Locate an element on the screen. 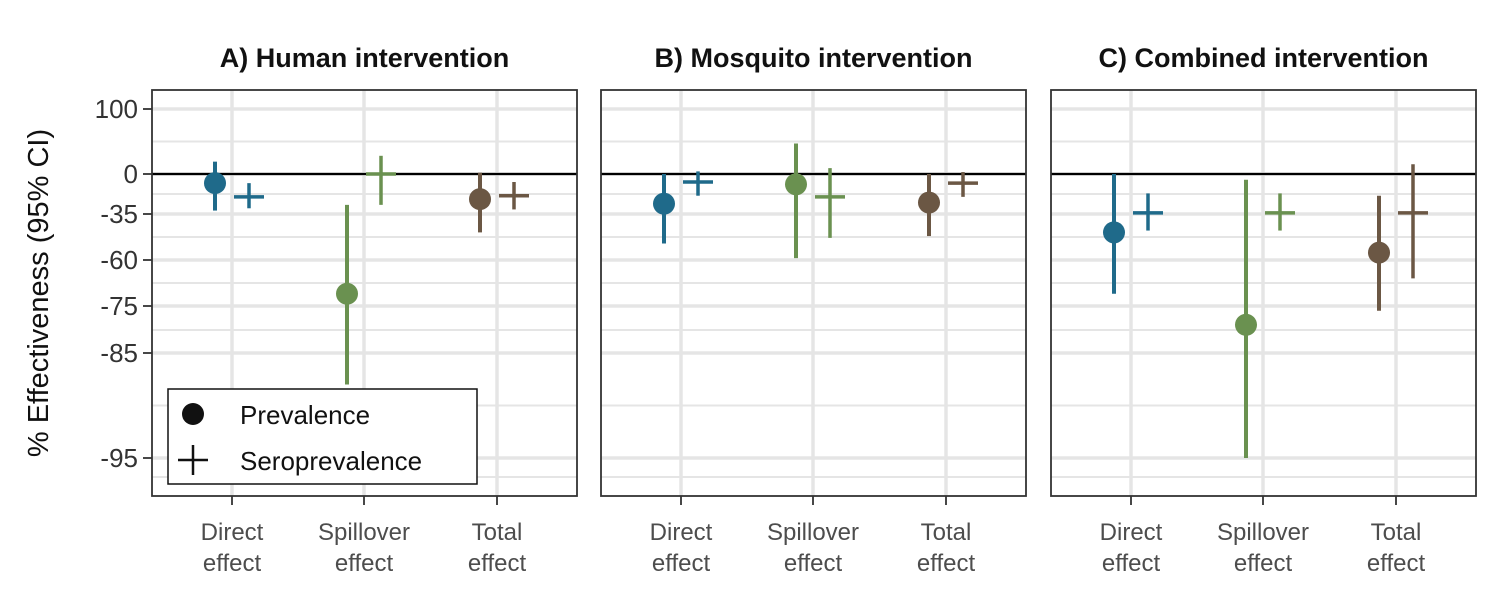 This screenshot has width=1500, height=605. legend-box is located at coordinates (322, 436).